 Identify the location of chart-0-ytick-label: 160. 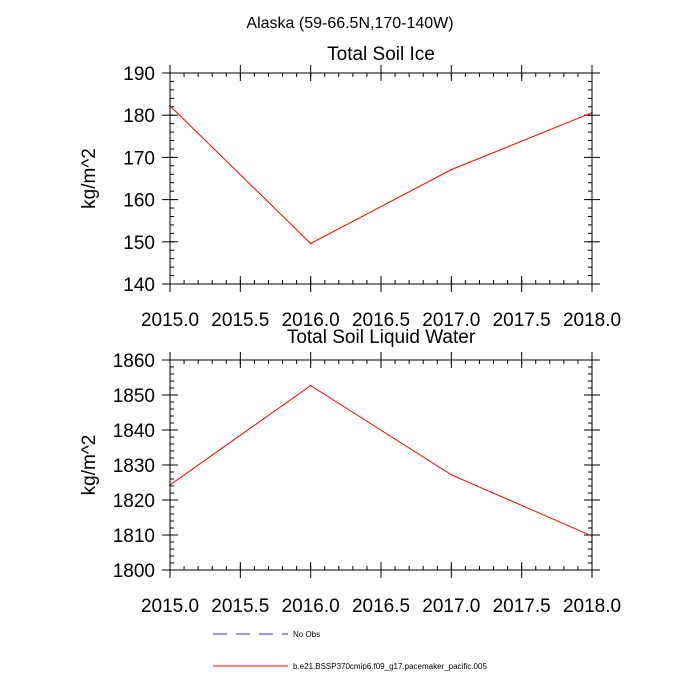
(139, 201).